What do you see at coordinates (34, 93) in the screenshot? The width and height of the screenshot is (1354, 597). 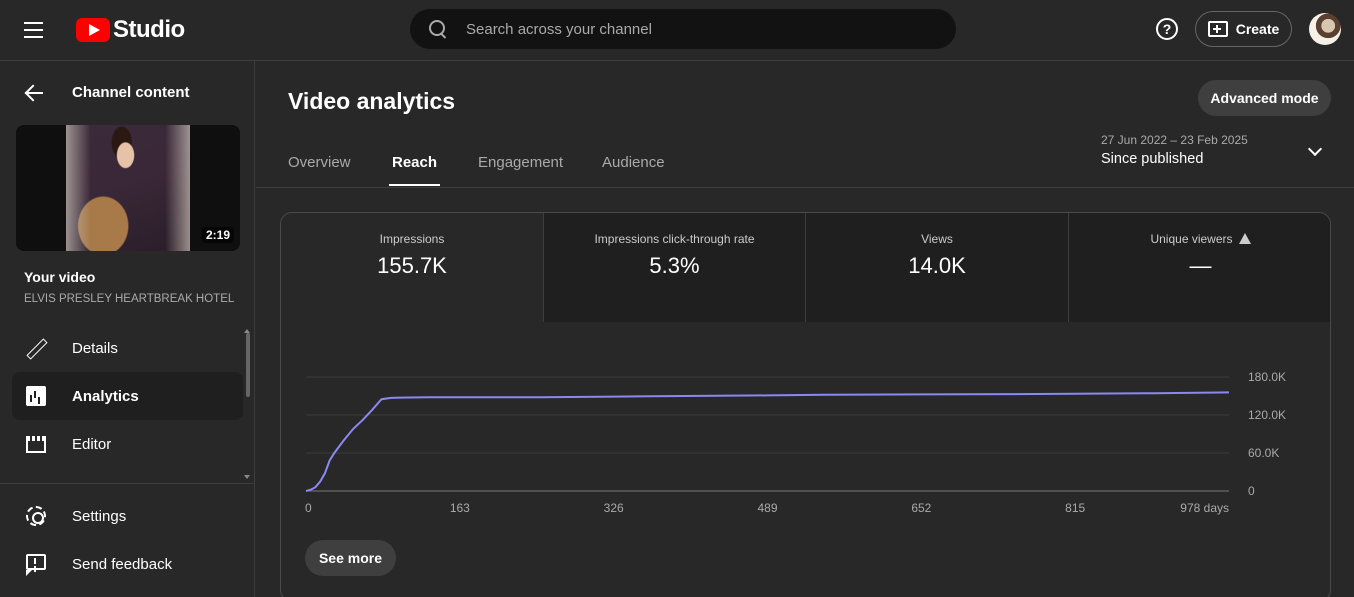 I see `arrow-left-icon` at bounding box center [34, 93].